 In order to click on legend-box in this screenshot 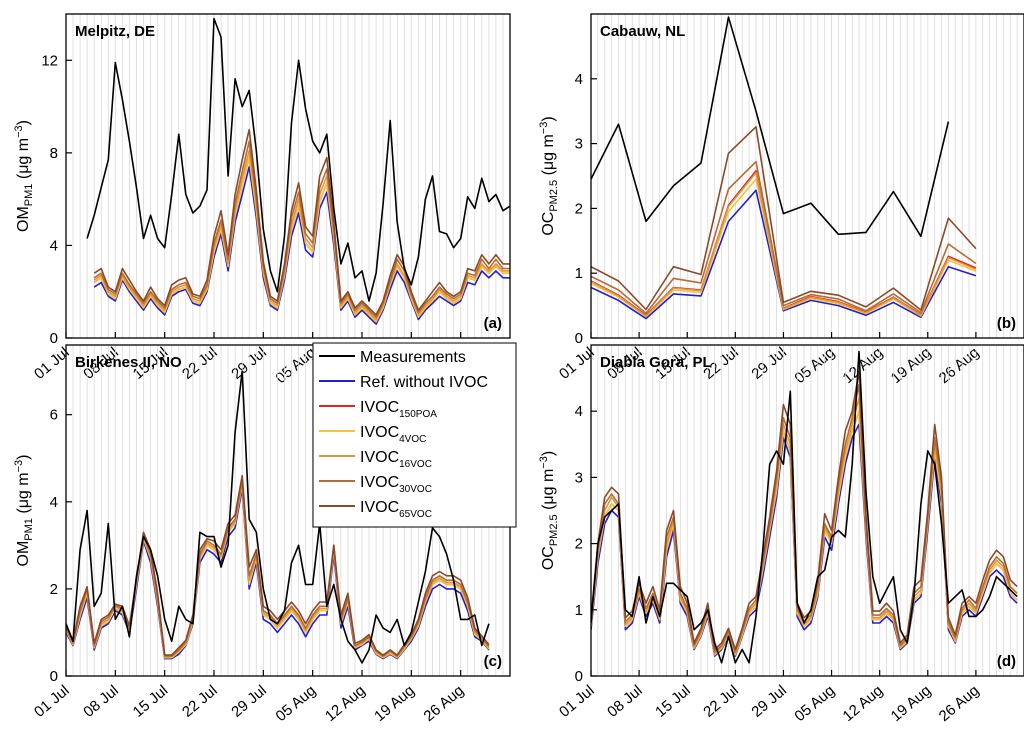, I will do `click(414, 435)`.